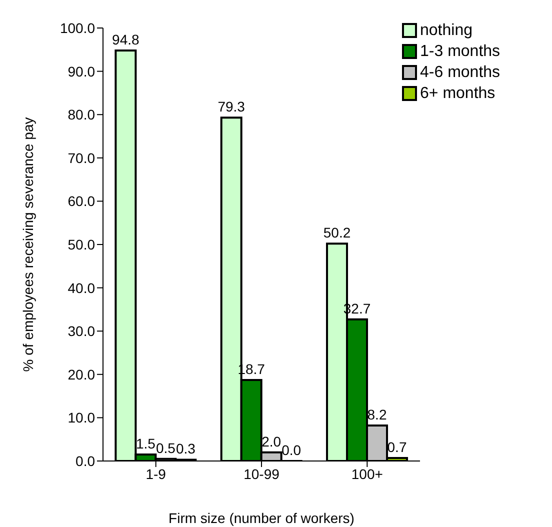  I want to click on data-label: 50.2, so click(337, 232).